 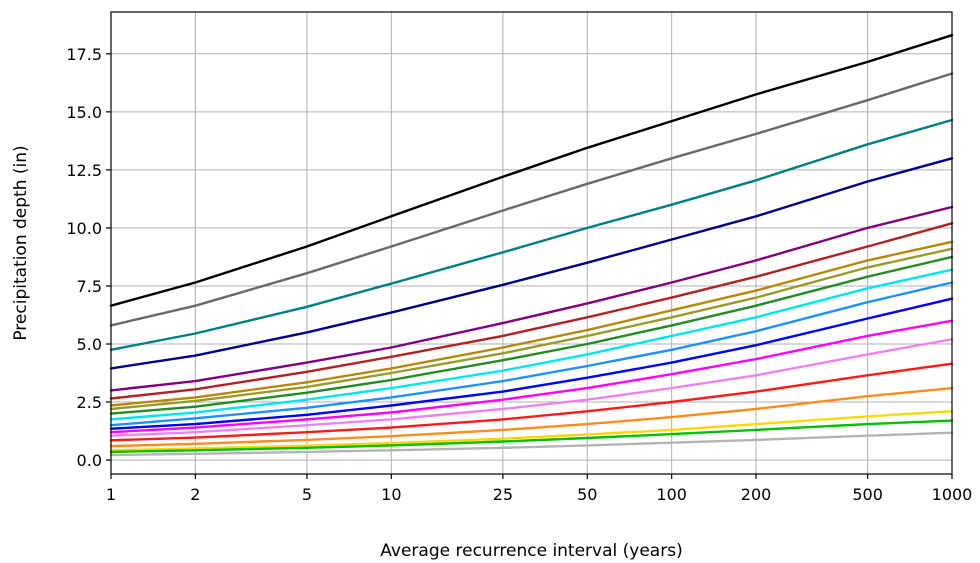 I want to click on x-tick-label: 25, so click(x=503, y=494).